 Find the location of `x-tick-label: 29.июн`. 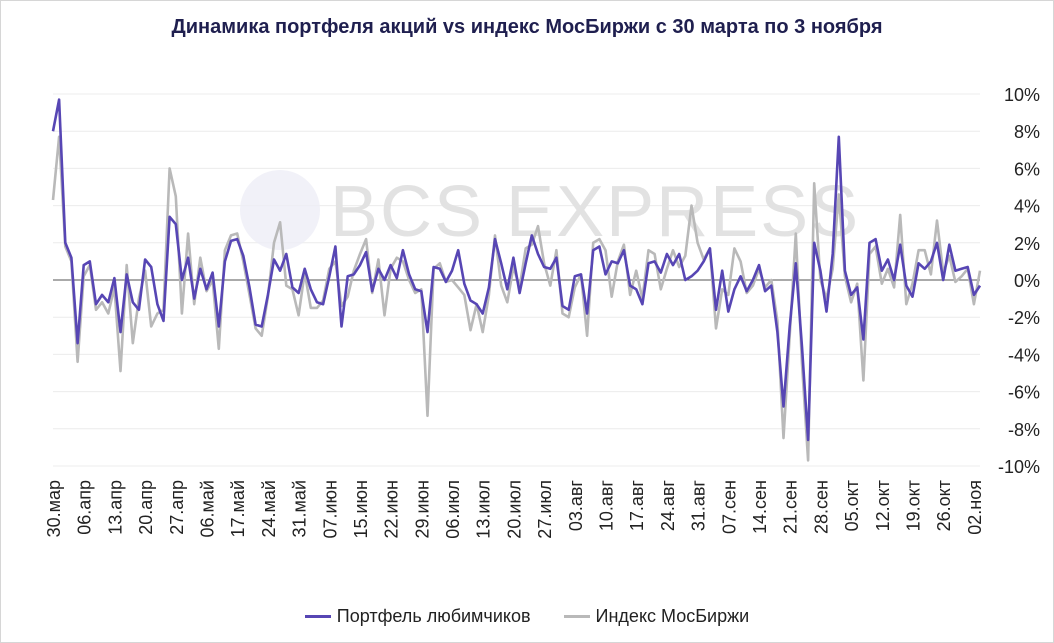

x-tick-label: 29.июн is located at coordinates (422, 509).